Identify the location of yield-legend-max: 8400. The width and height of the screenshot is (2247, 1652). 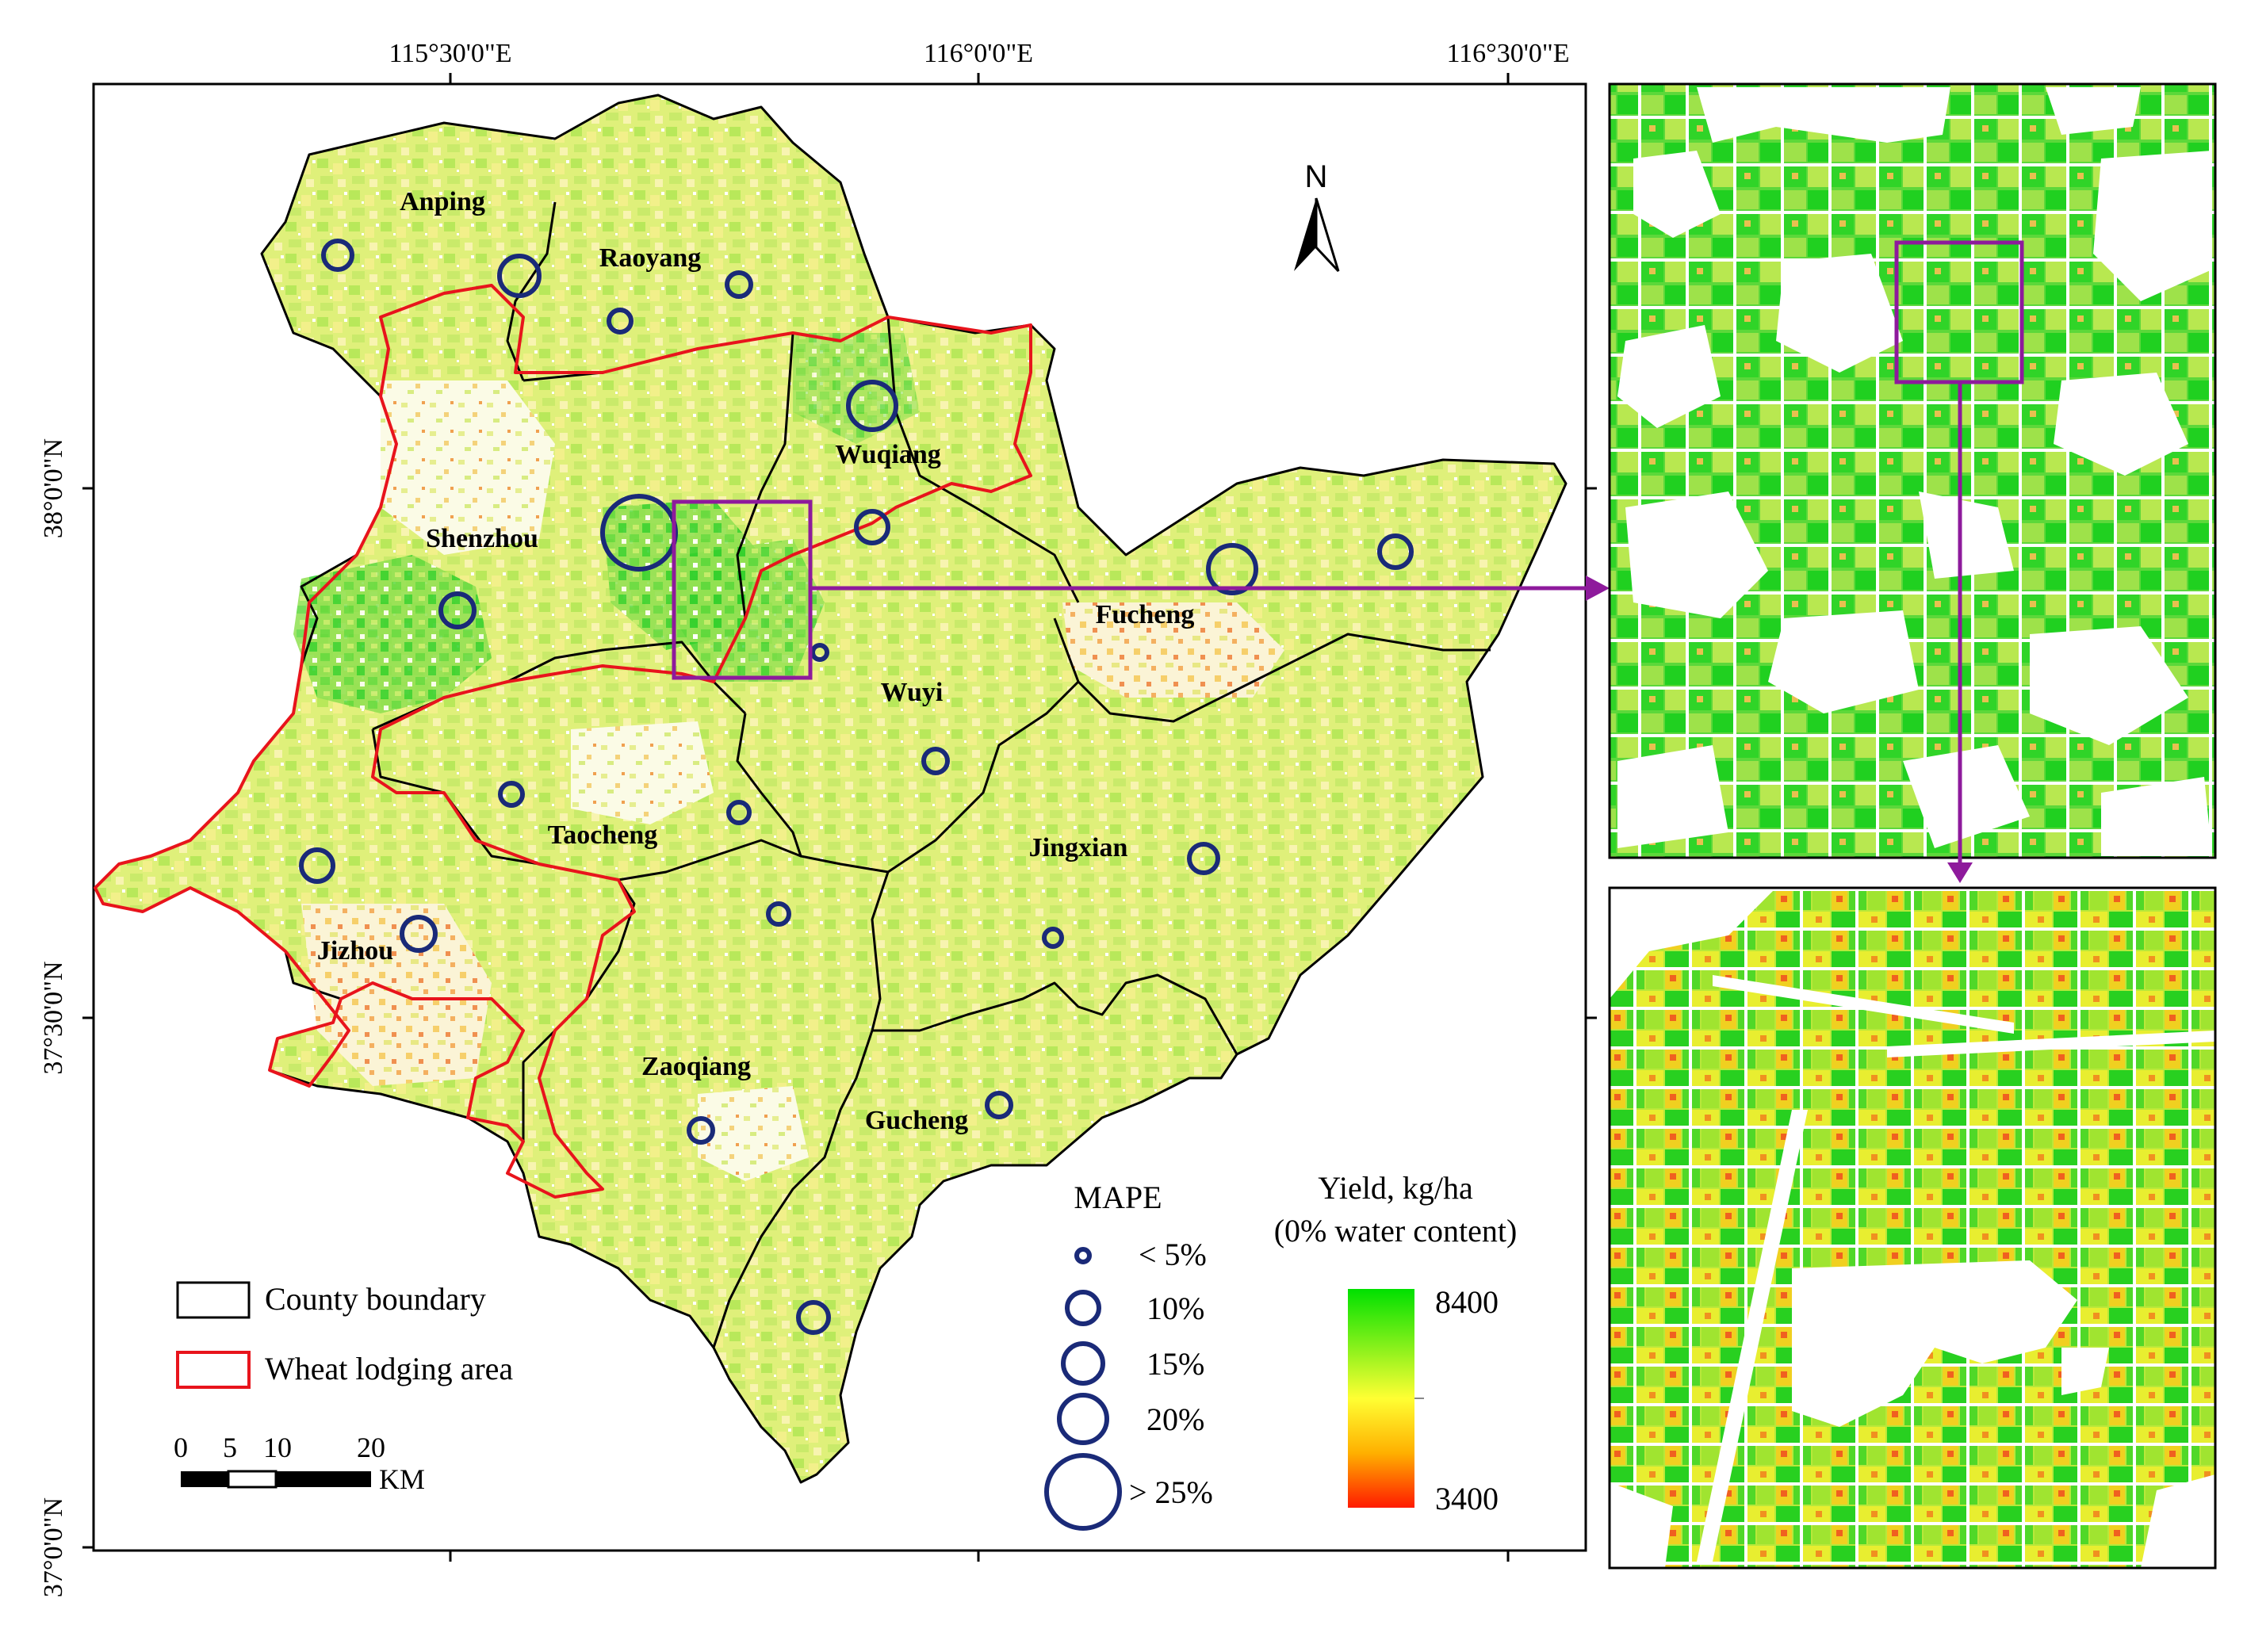
(1467, 1302).